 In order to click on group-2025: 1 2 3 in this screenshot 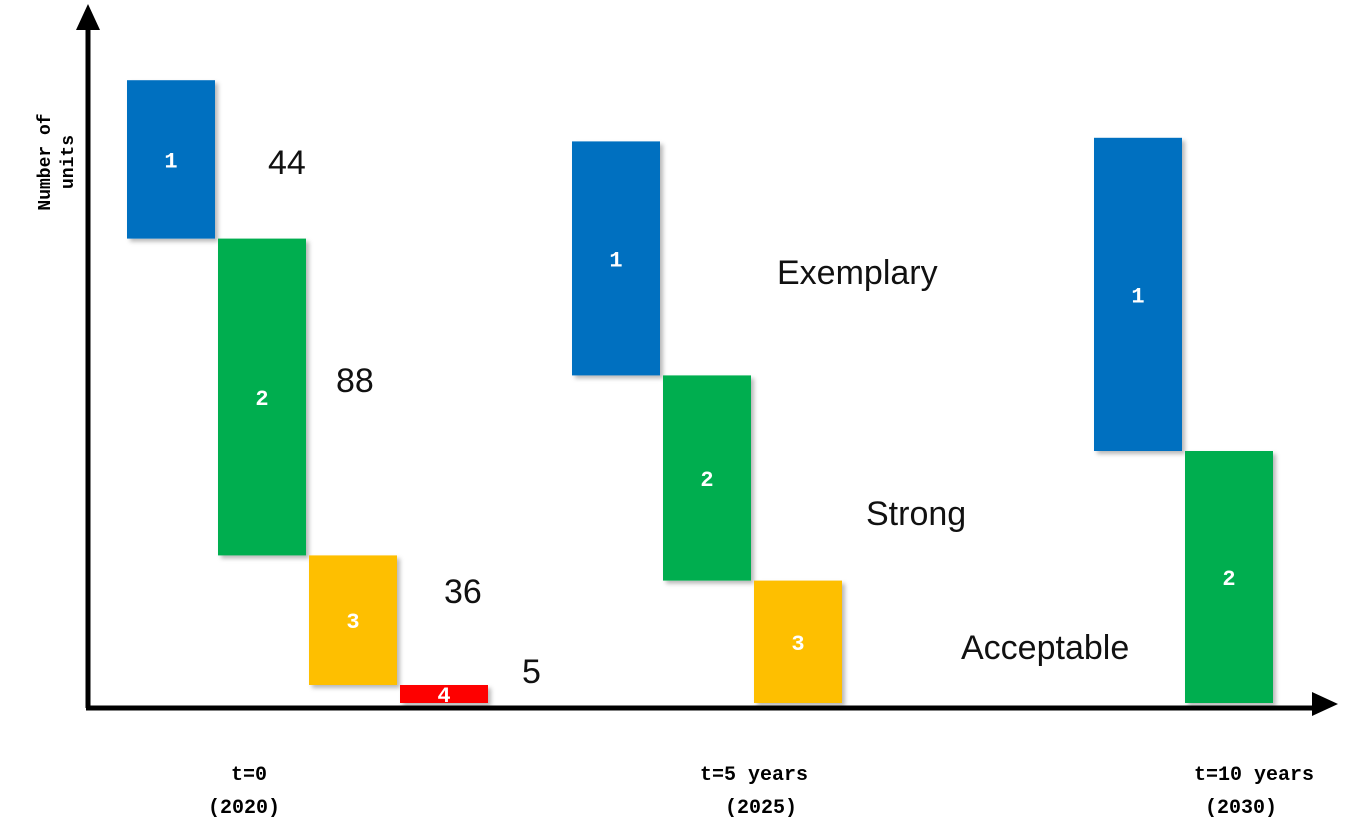, I will do `click(707, 422)`.